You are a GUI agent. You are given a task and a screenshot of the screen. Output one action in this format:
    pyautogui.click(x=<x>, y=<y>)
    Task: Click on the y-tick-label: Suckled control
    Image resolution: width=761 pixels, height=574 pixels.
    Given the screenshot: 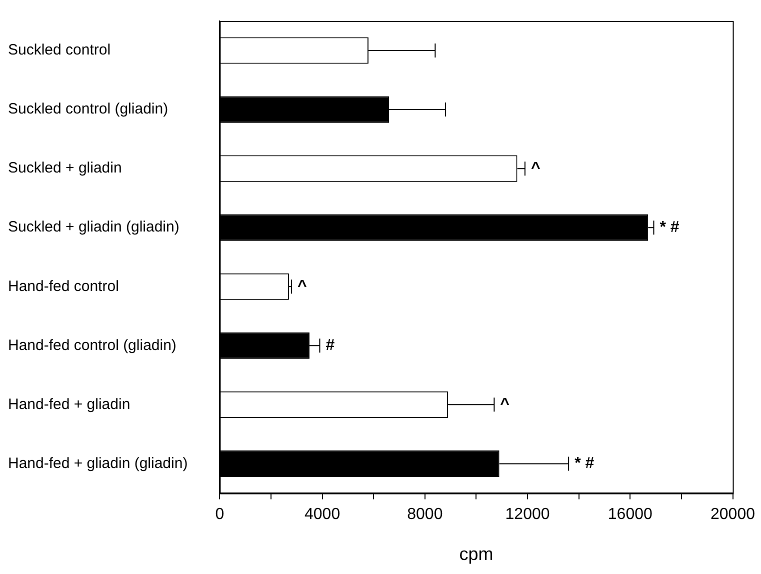 What is the action you would take?
    pyautogui.click(x=59, y=50)
    